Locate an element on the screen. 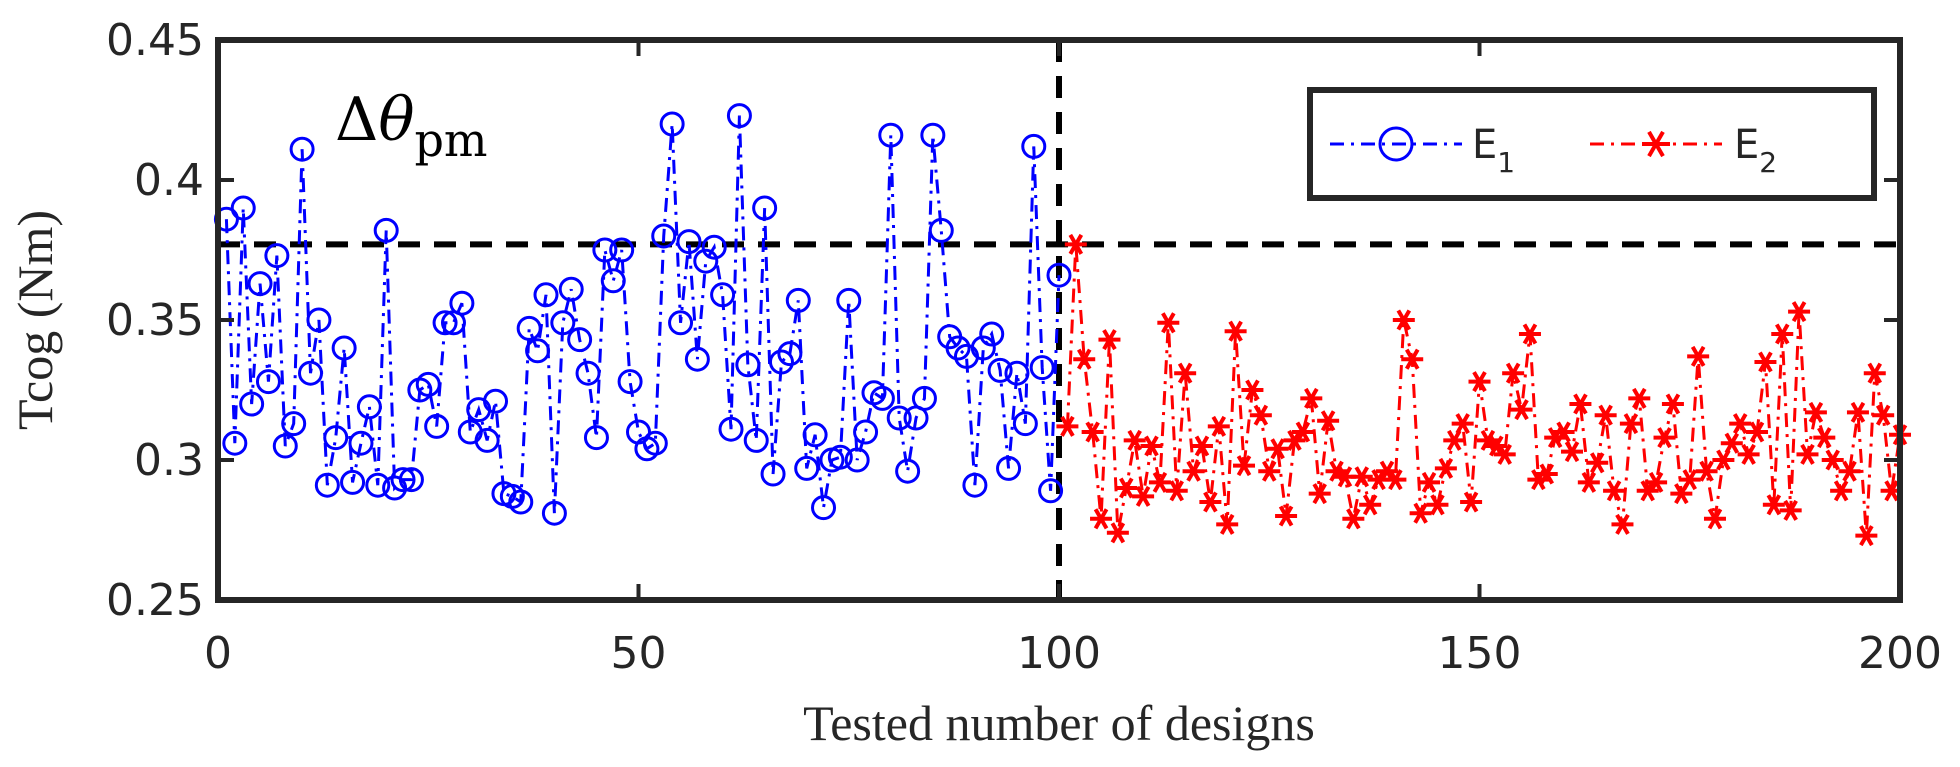 Image resolution: width=1960 pixels, height=767 pixels. legend-e1-marker is located at coordinates (1396, 144).